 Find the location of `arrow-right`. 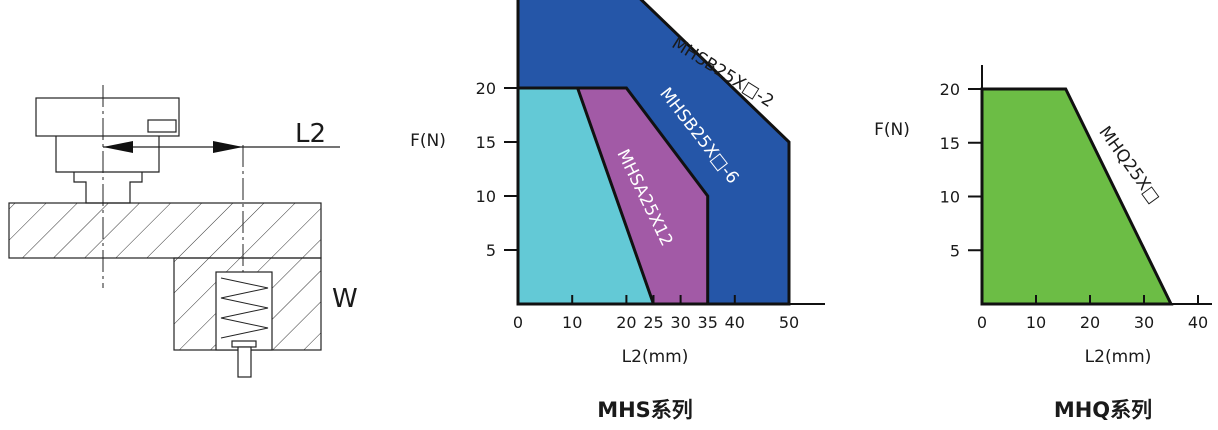

arrow-right is located at coordinates (228, 147).